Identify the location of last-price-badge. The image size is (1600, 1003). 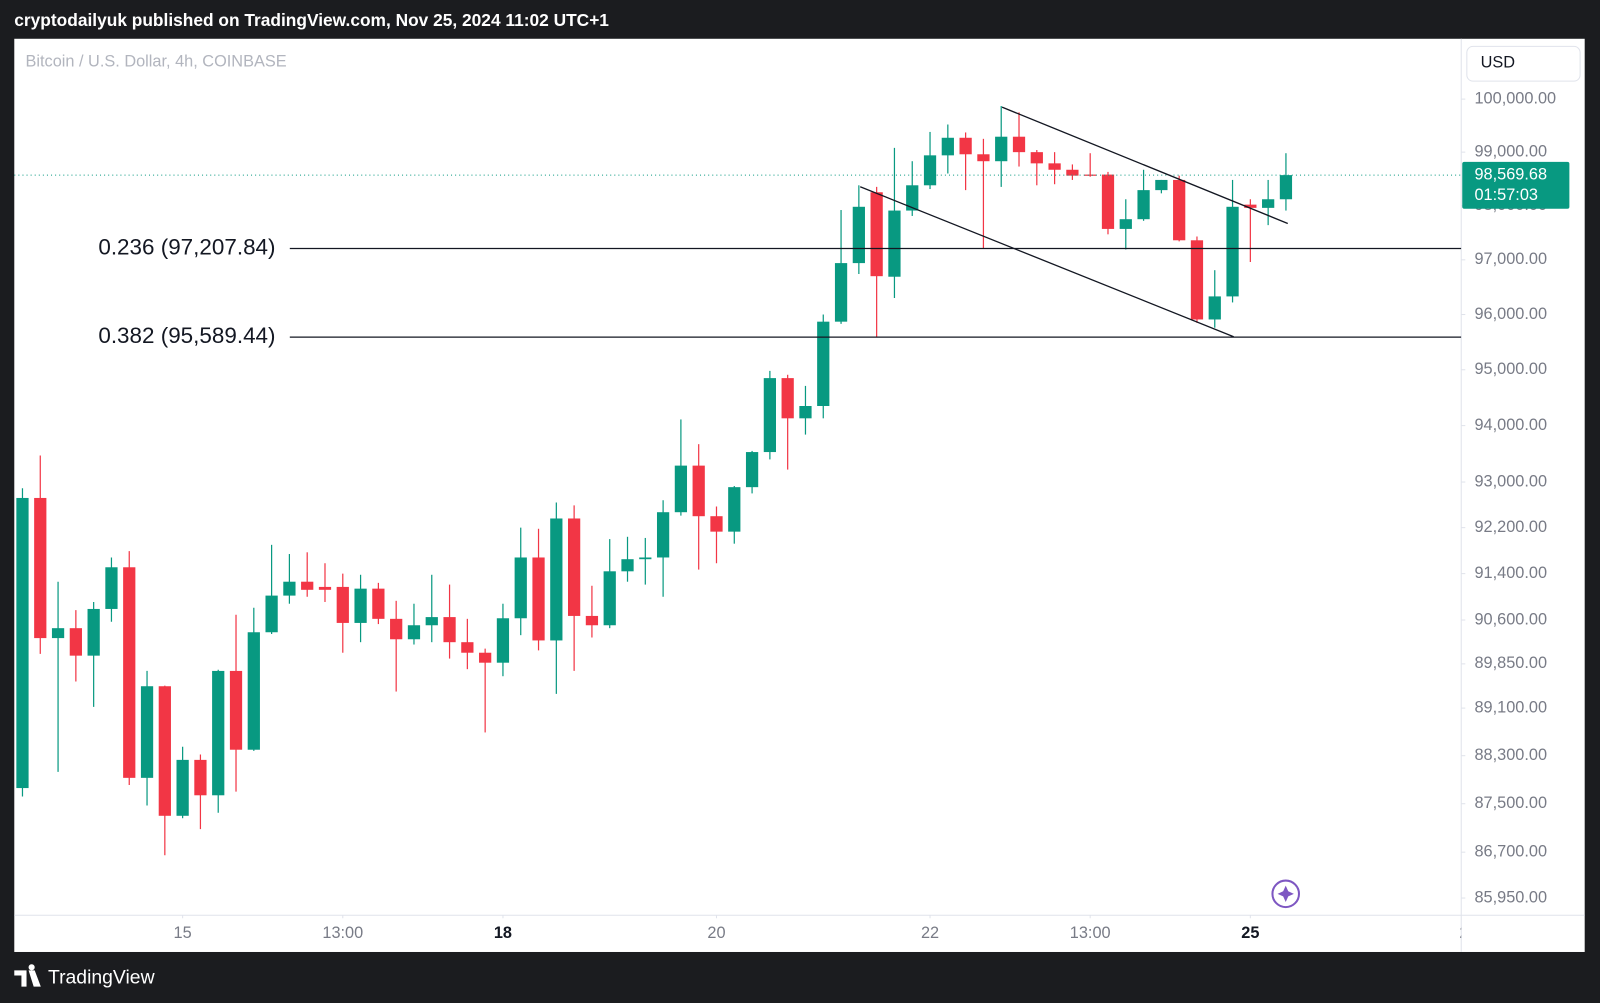
(1516, 185).